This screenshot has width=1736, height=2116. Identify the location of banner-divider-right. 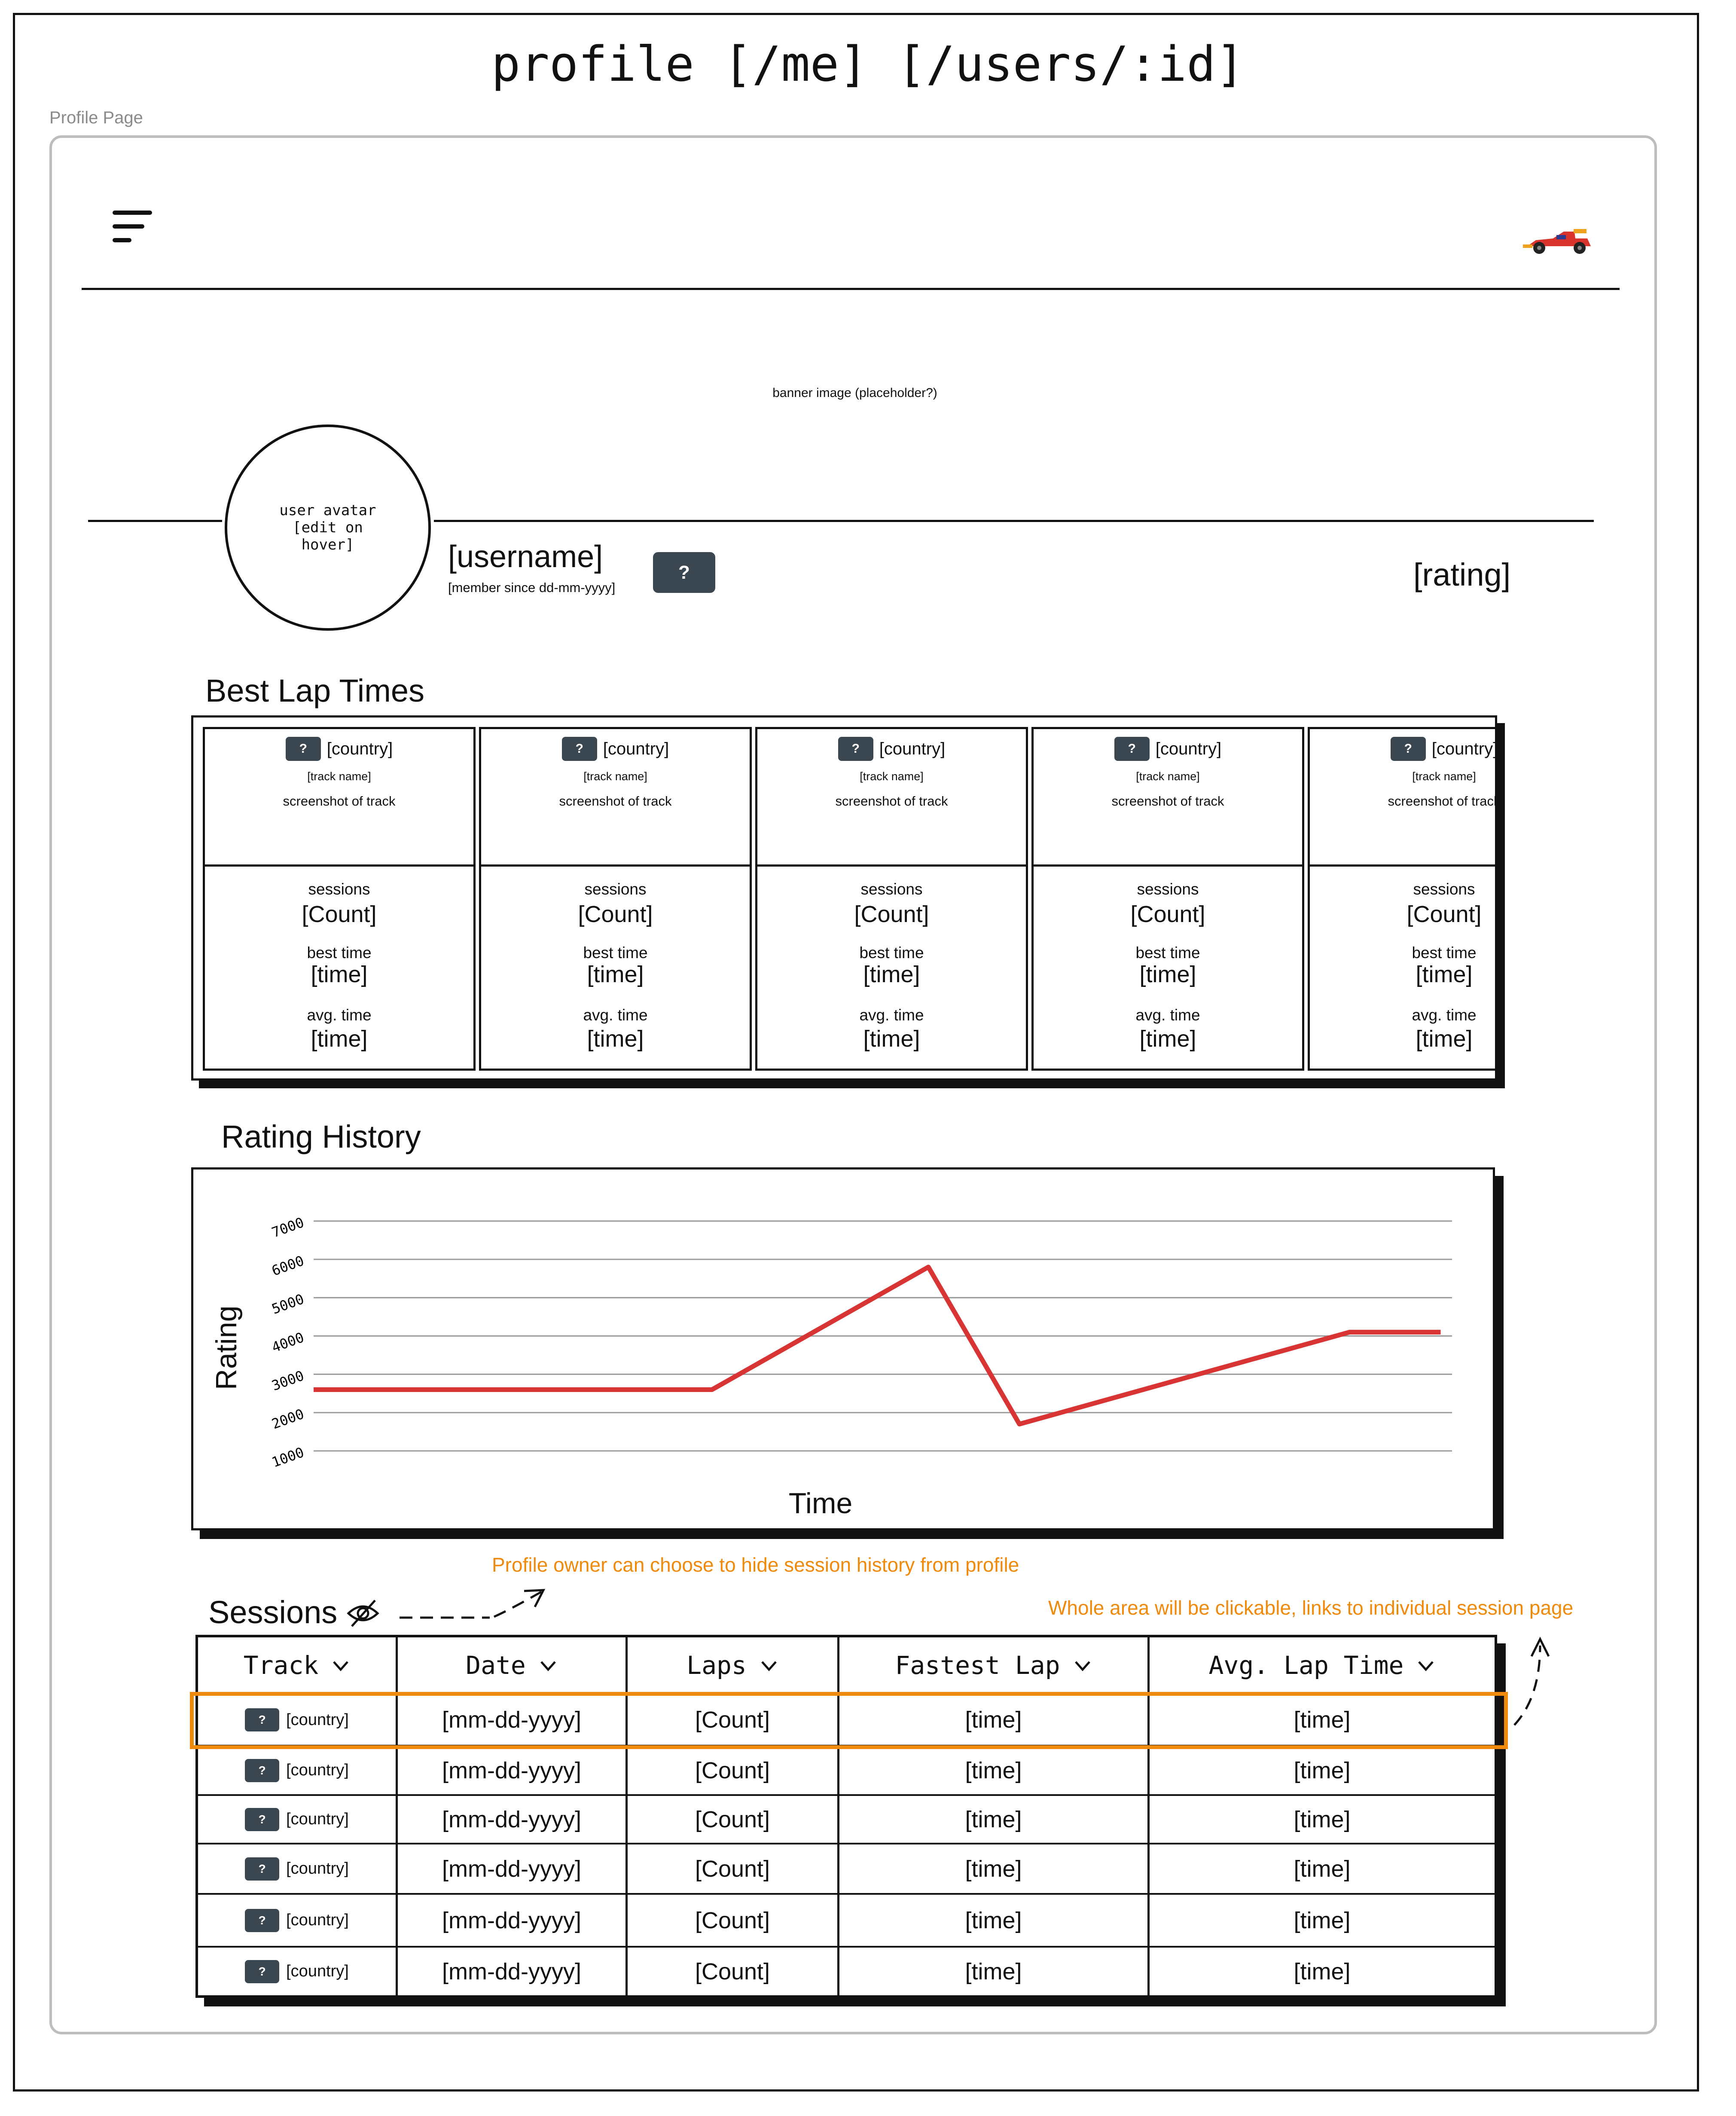
(1014, 521).